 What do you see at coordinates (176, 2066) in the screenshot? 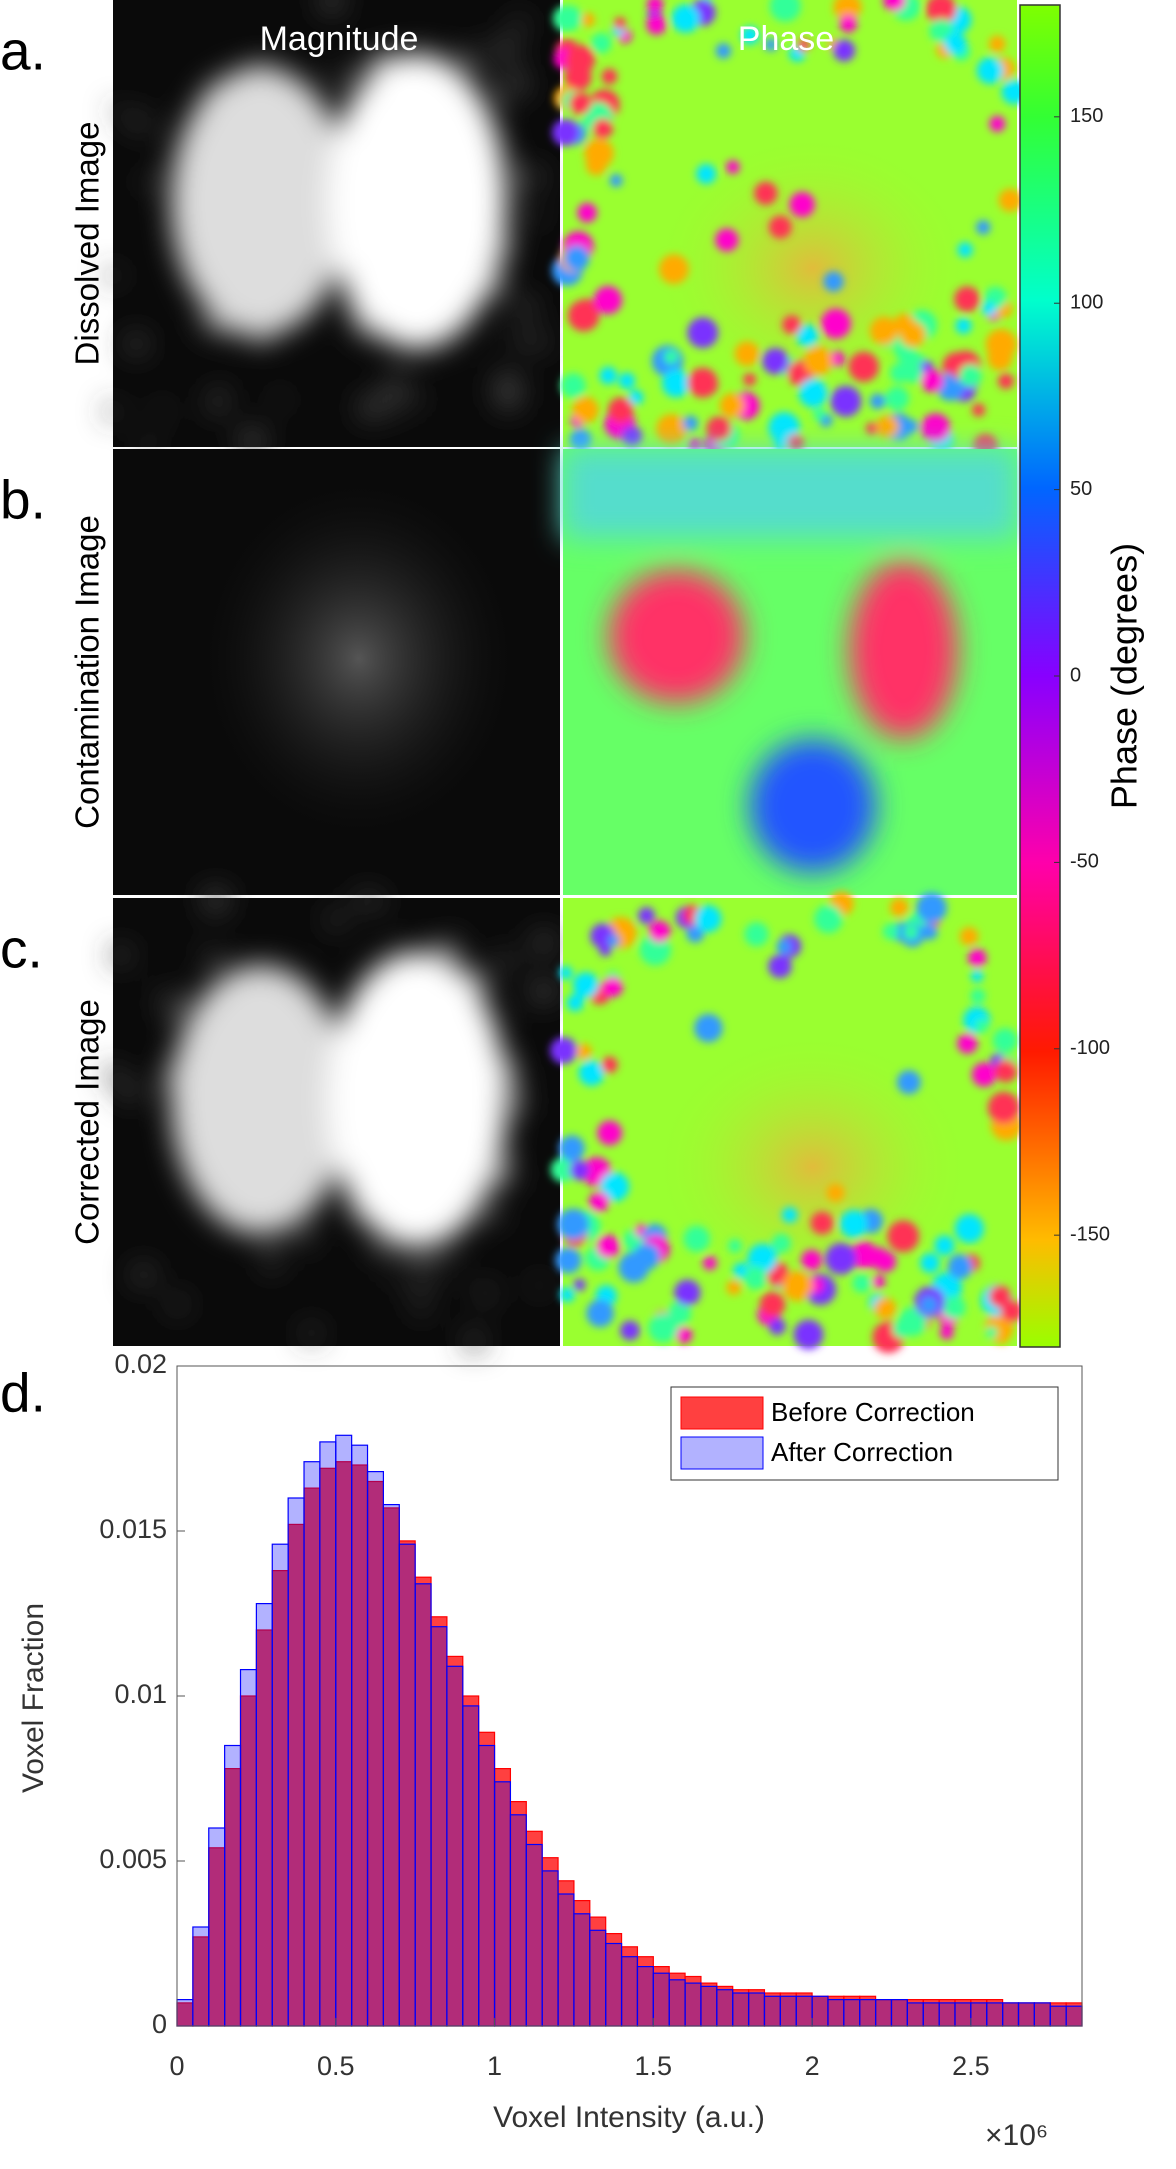
I see `x-tick-label: 0` at bounding box center [176, 2066].